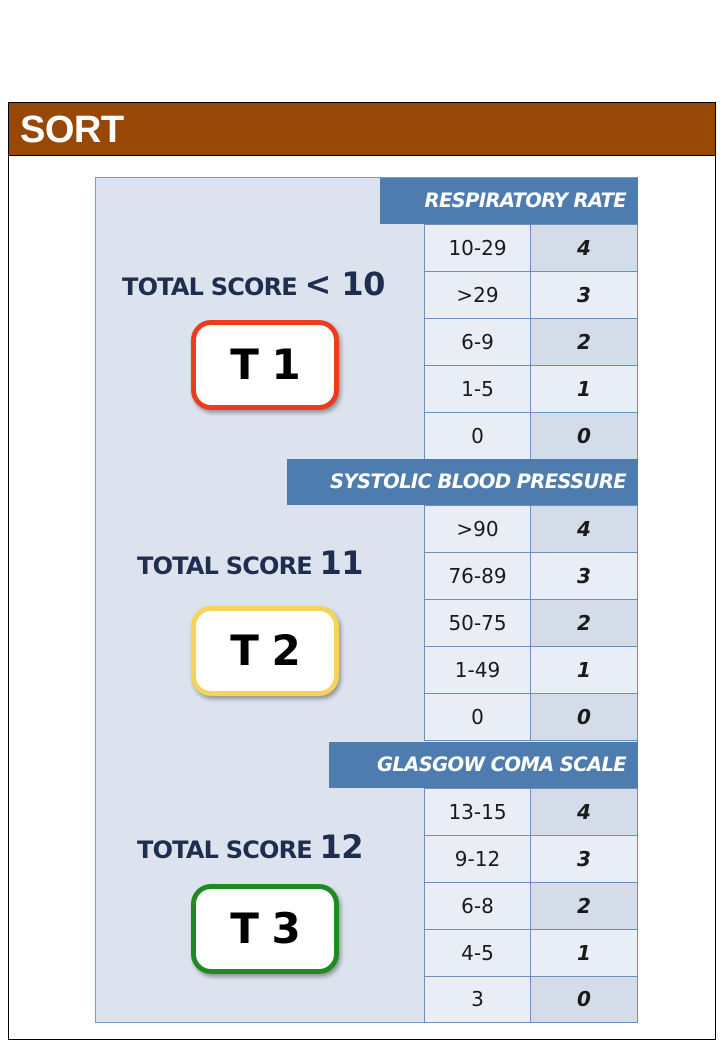  I want to click on total-score-value: 12, so click(341, 847).